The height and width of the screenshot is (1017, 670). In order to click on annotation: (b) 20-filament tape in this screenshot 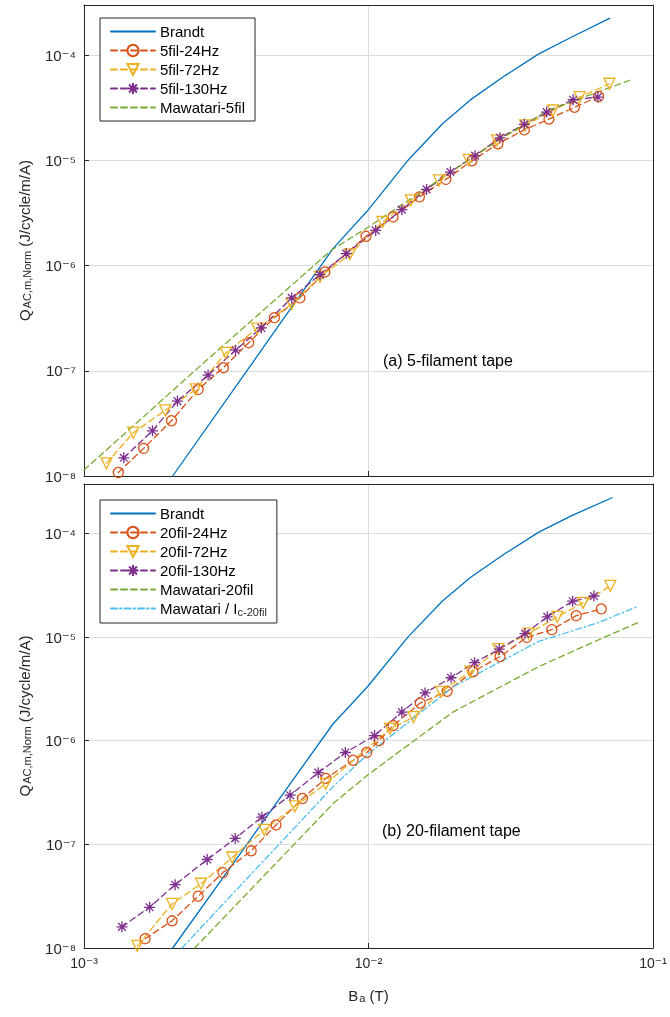, I will do `click(451, 830)`.